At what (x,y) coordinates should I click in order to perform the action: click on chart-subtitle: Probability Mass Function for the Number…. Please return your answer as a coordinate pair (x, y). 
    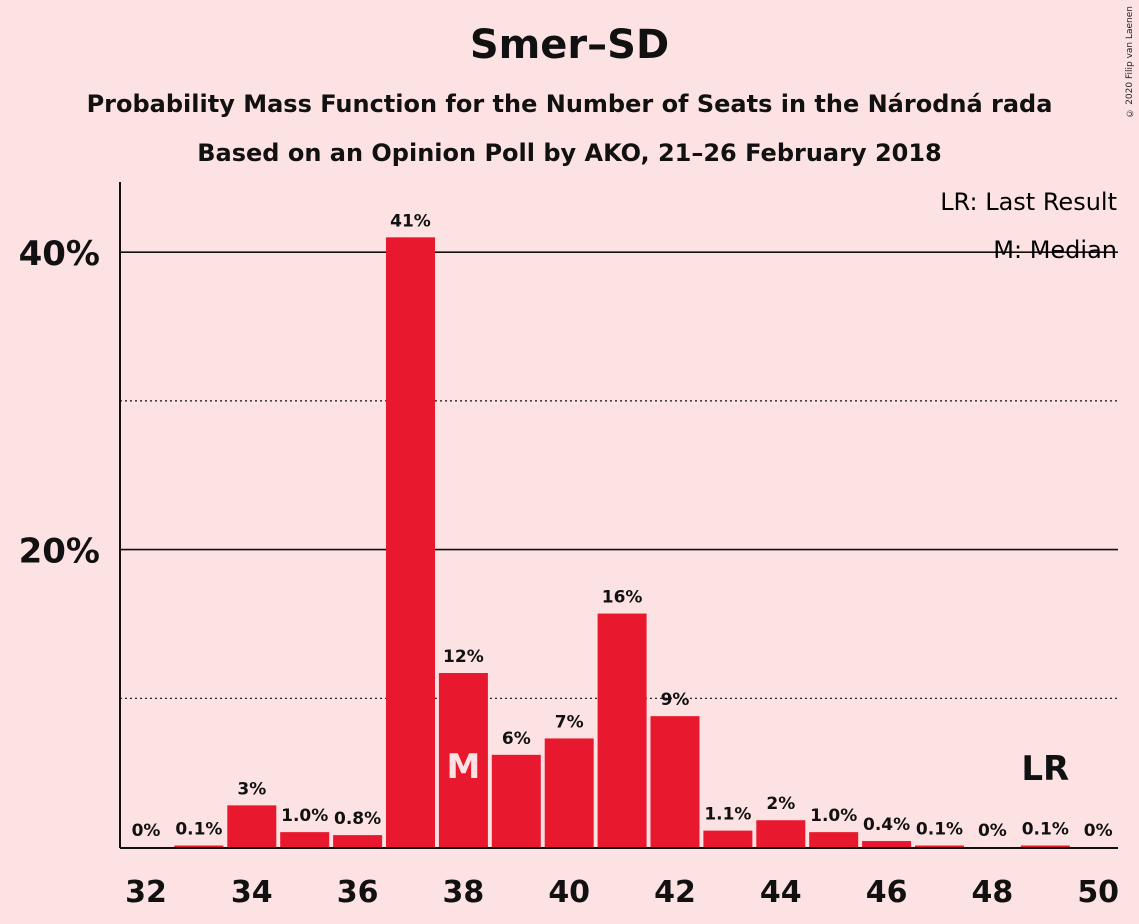
    Looking at the image, I should click on (569, 104).